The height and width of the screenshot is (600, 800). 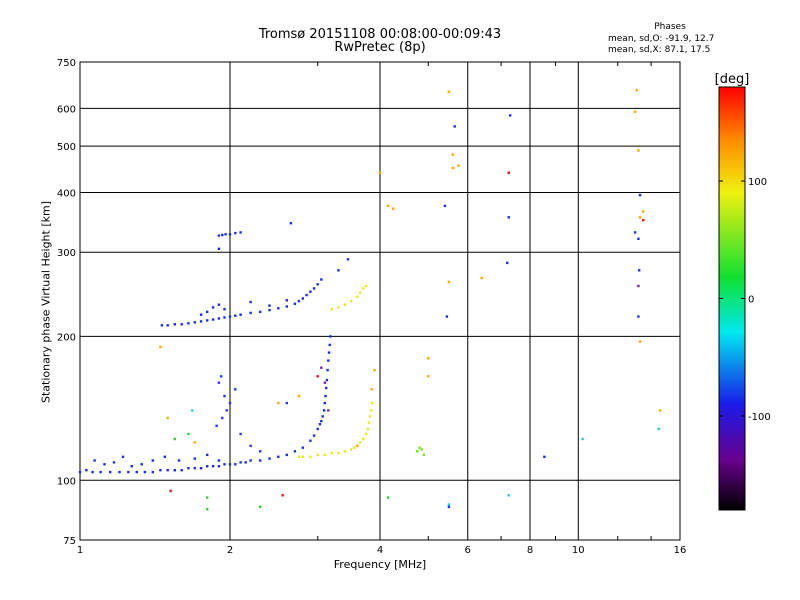 I want to click on colorbar-tick-label: 0, so click(x=751, y=300).